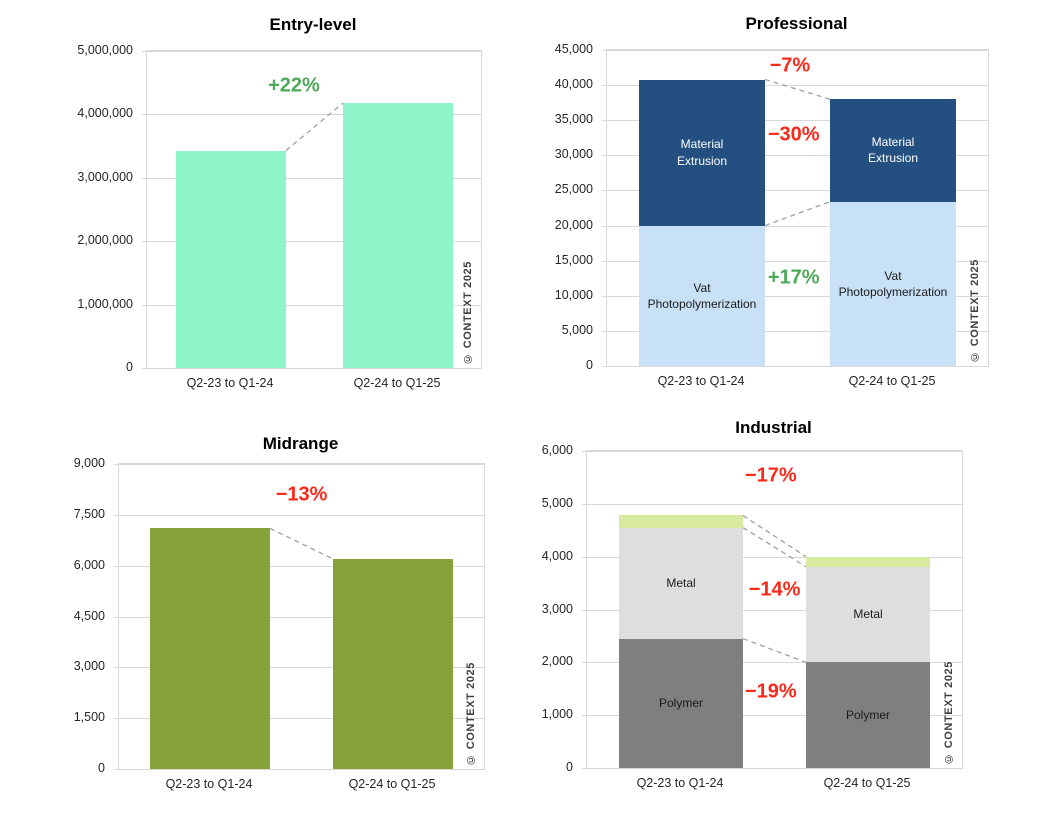 Image resolution: width=1048 pixels, height=824 pixels. I want to click on y-tick-label: 9,000, so click(89, 463).